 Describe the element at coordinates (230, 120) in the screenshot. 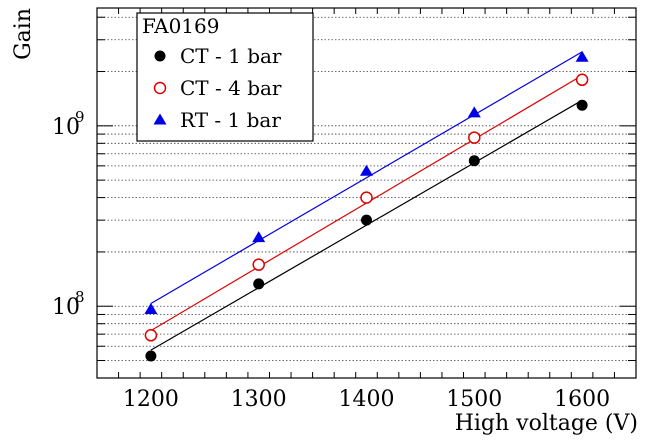

I see `legend-label: RT - 1 bar` at that location.